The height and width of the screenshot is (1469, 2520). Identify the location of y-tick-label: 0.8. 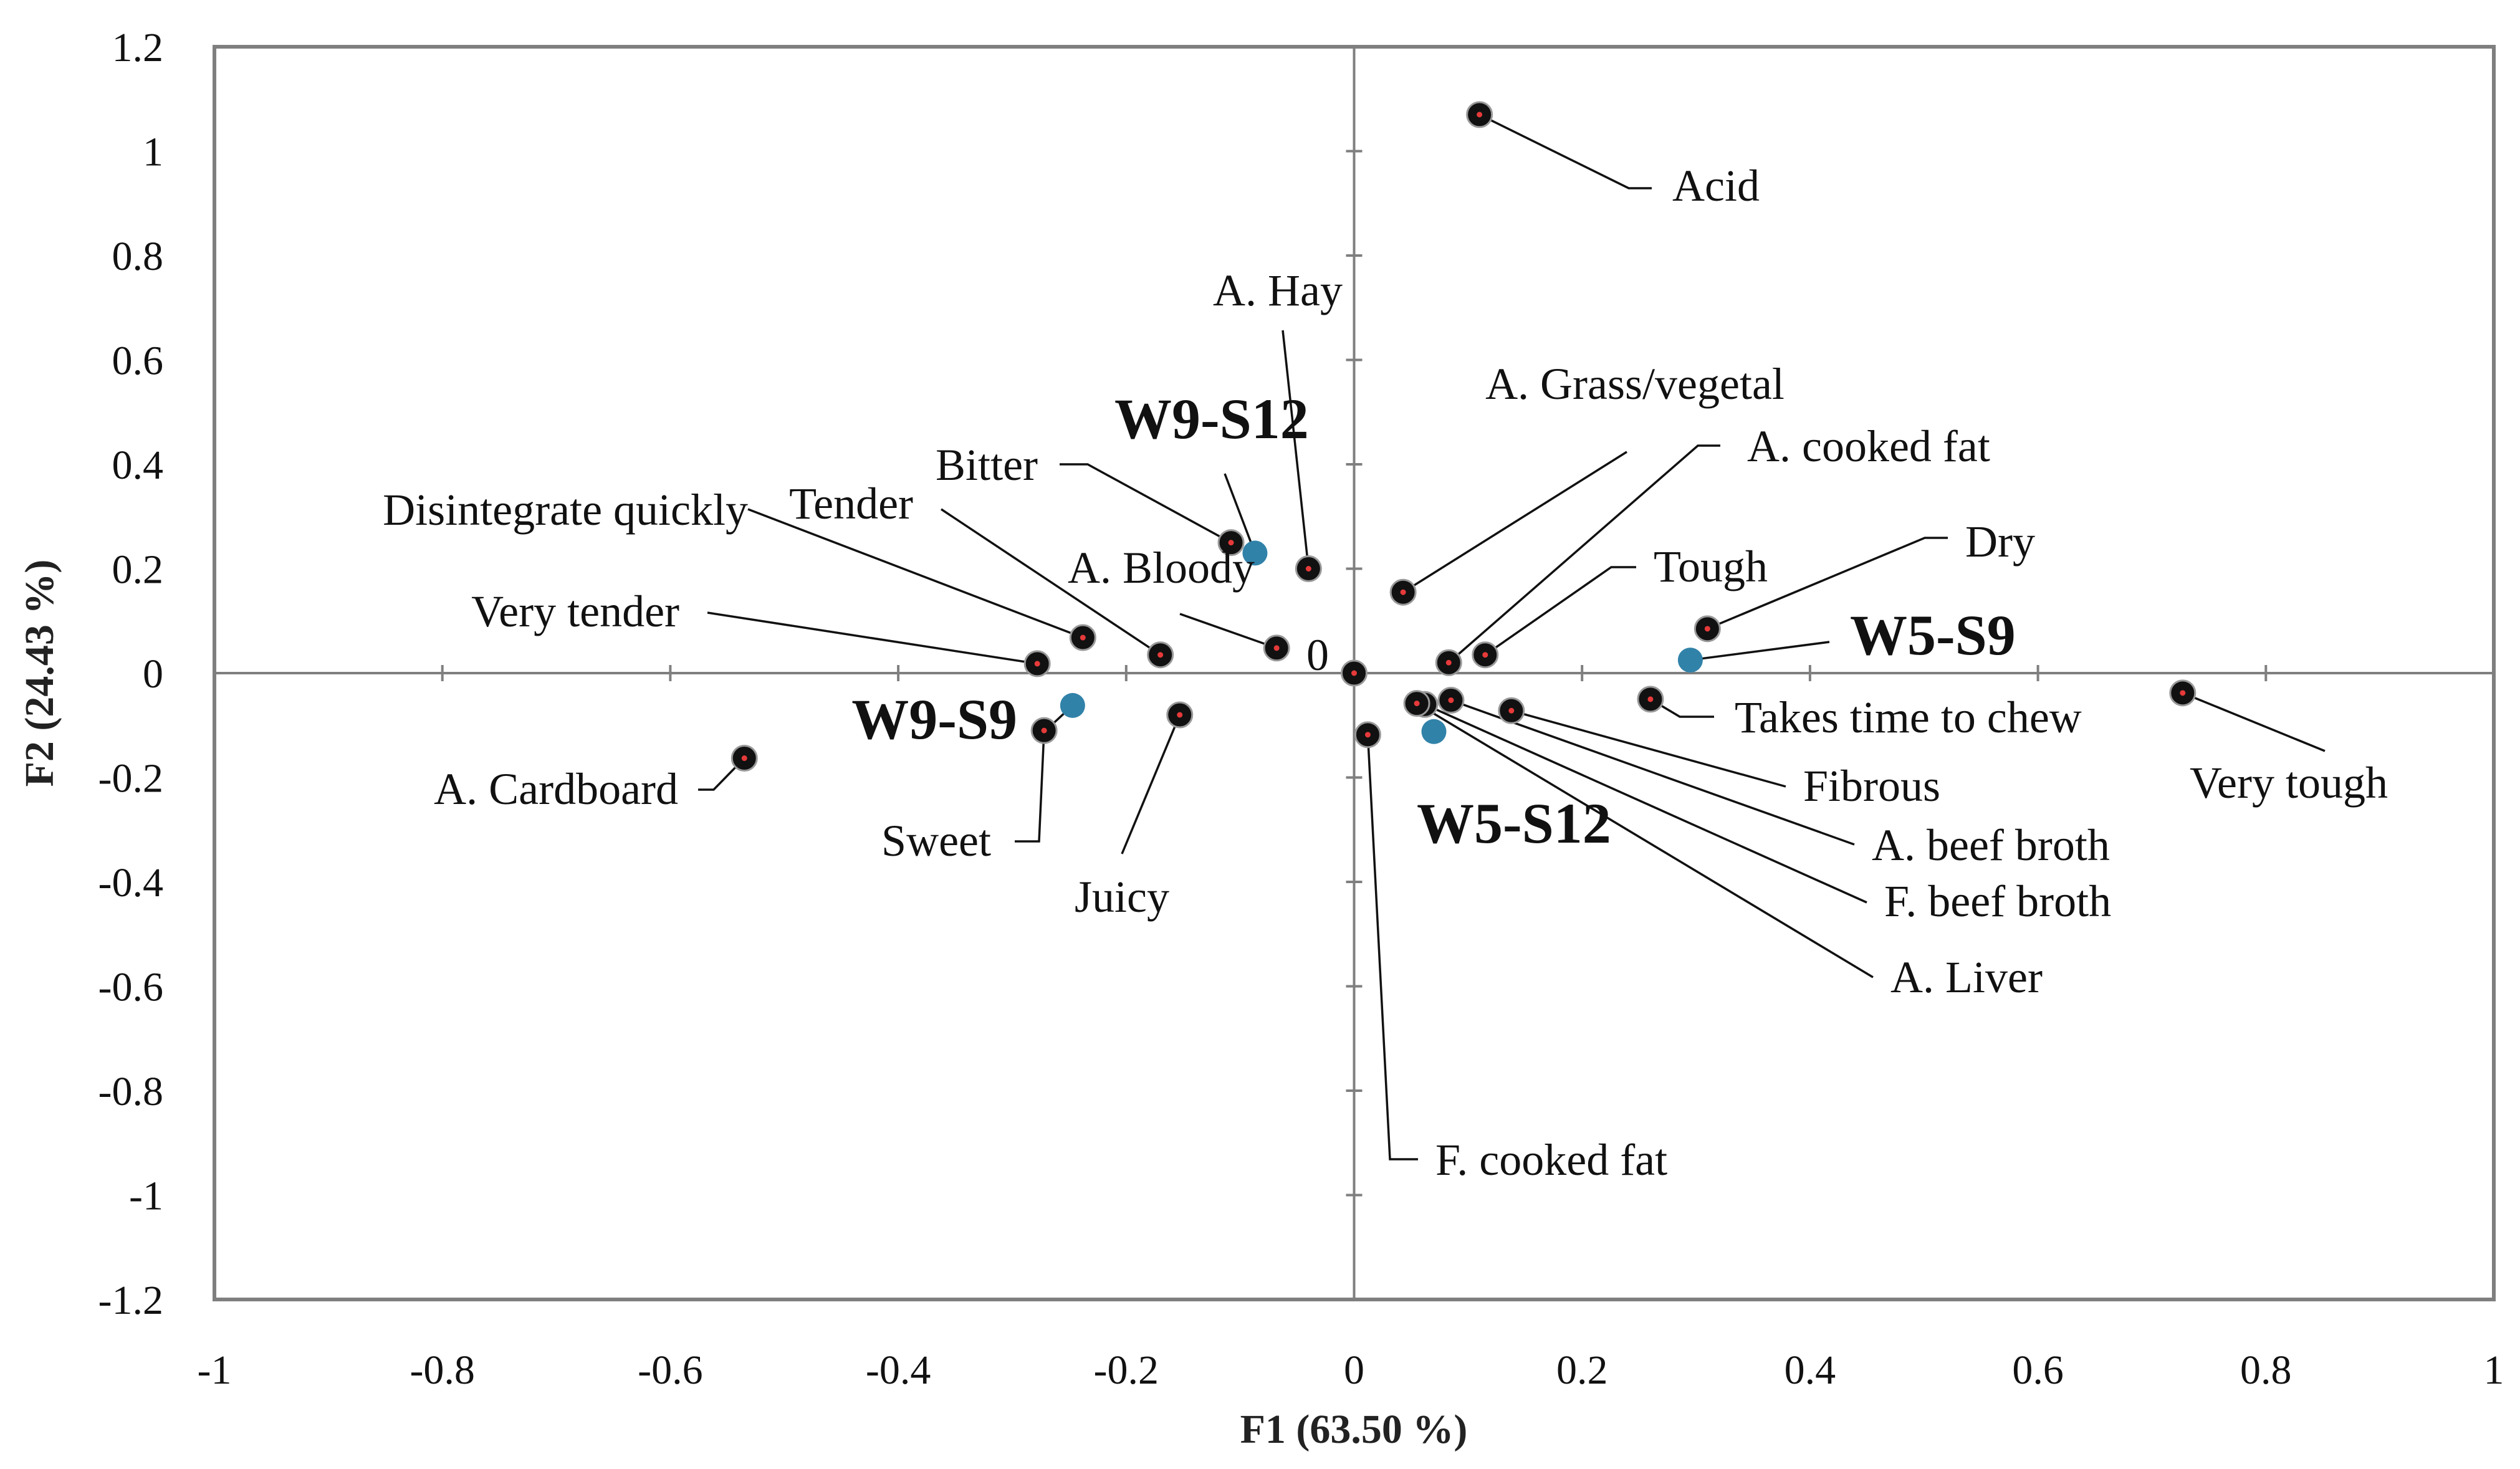
(138, 256).